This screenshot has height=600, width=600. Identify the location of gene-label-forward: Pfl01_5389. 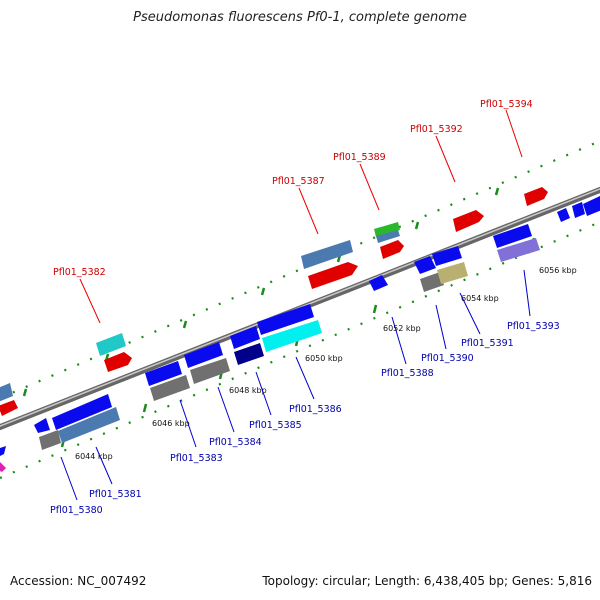
(359, 157).